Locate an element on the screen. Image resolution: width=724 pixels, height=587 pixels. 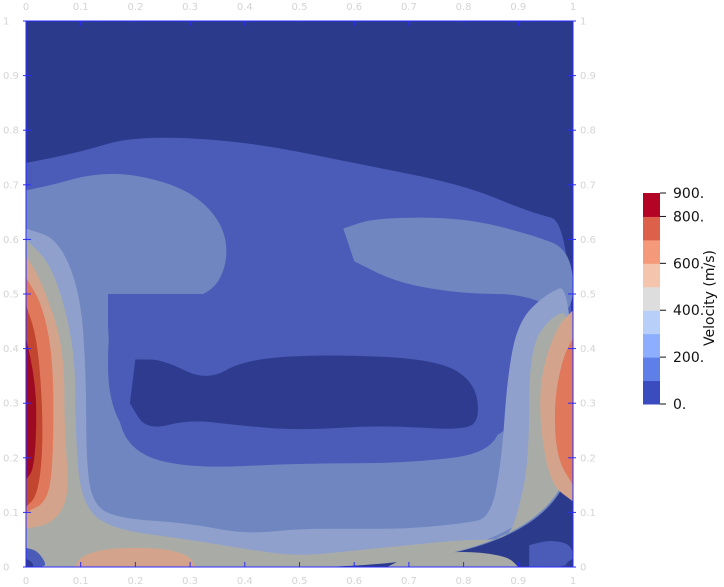
y-tick-label-left-9: 0.9 is located at coordinates (11, 76).